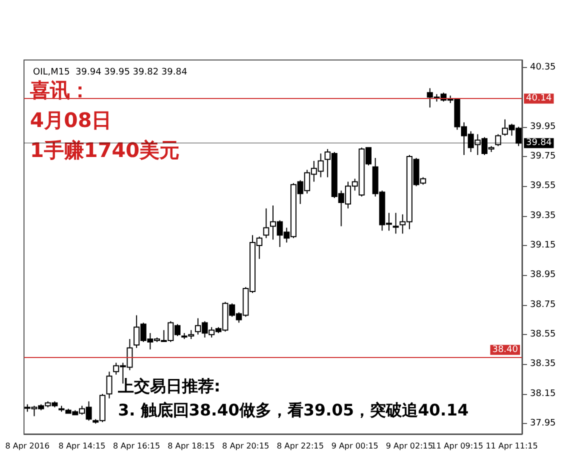 The height and width of the screenshot is (454, 566). I want to click on x-tick-label: 9 Apr 02:15, so click(409, 446).